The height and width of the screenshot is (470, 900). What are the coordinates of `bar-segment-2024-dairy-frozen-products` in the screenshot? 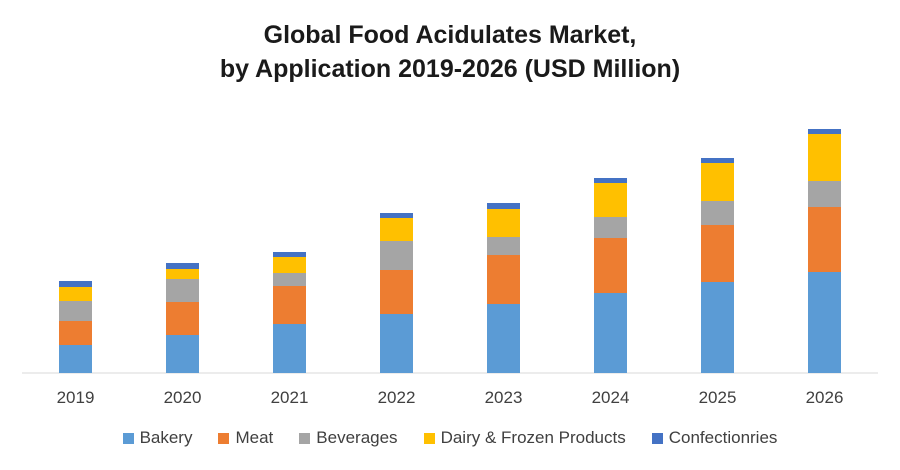 It's located at (610, 200).